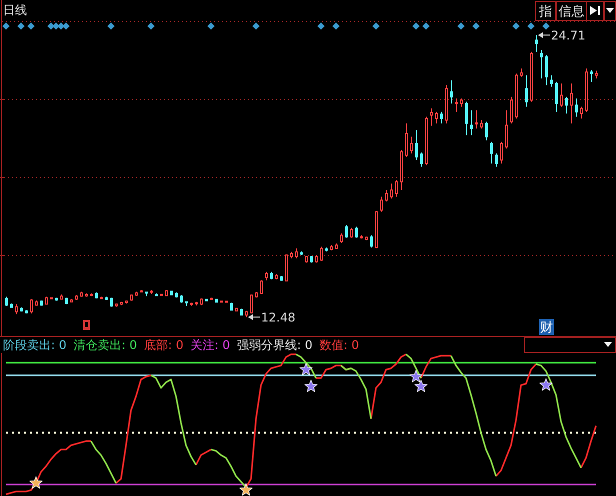  Describe the element at coordinates (568, 35) in the screenshot. I see `annotation: 24.71` at that location.